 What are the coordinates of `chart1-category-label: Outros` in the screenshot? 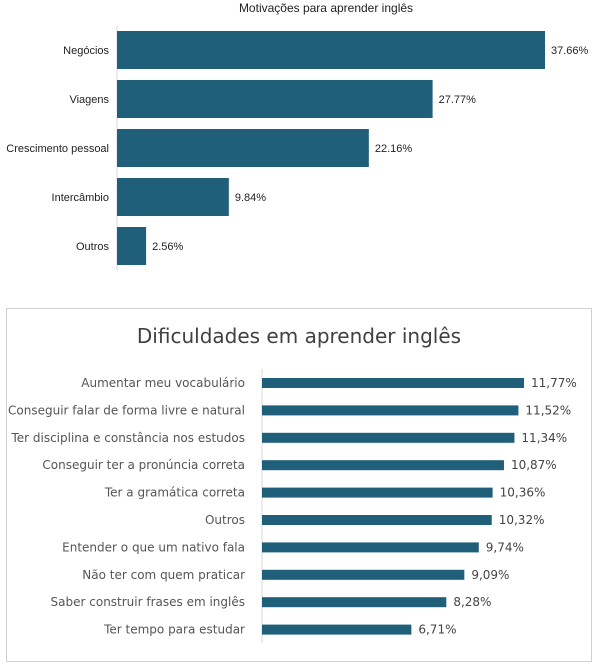 It's located at (93, 247).